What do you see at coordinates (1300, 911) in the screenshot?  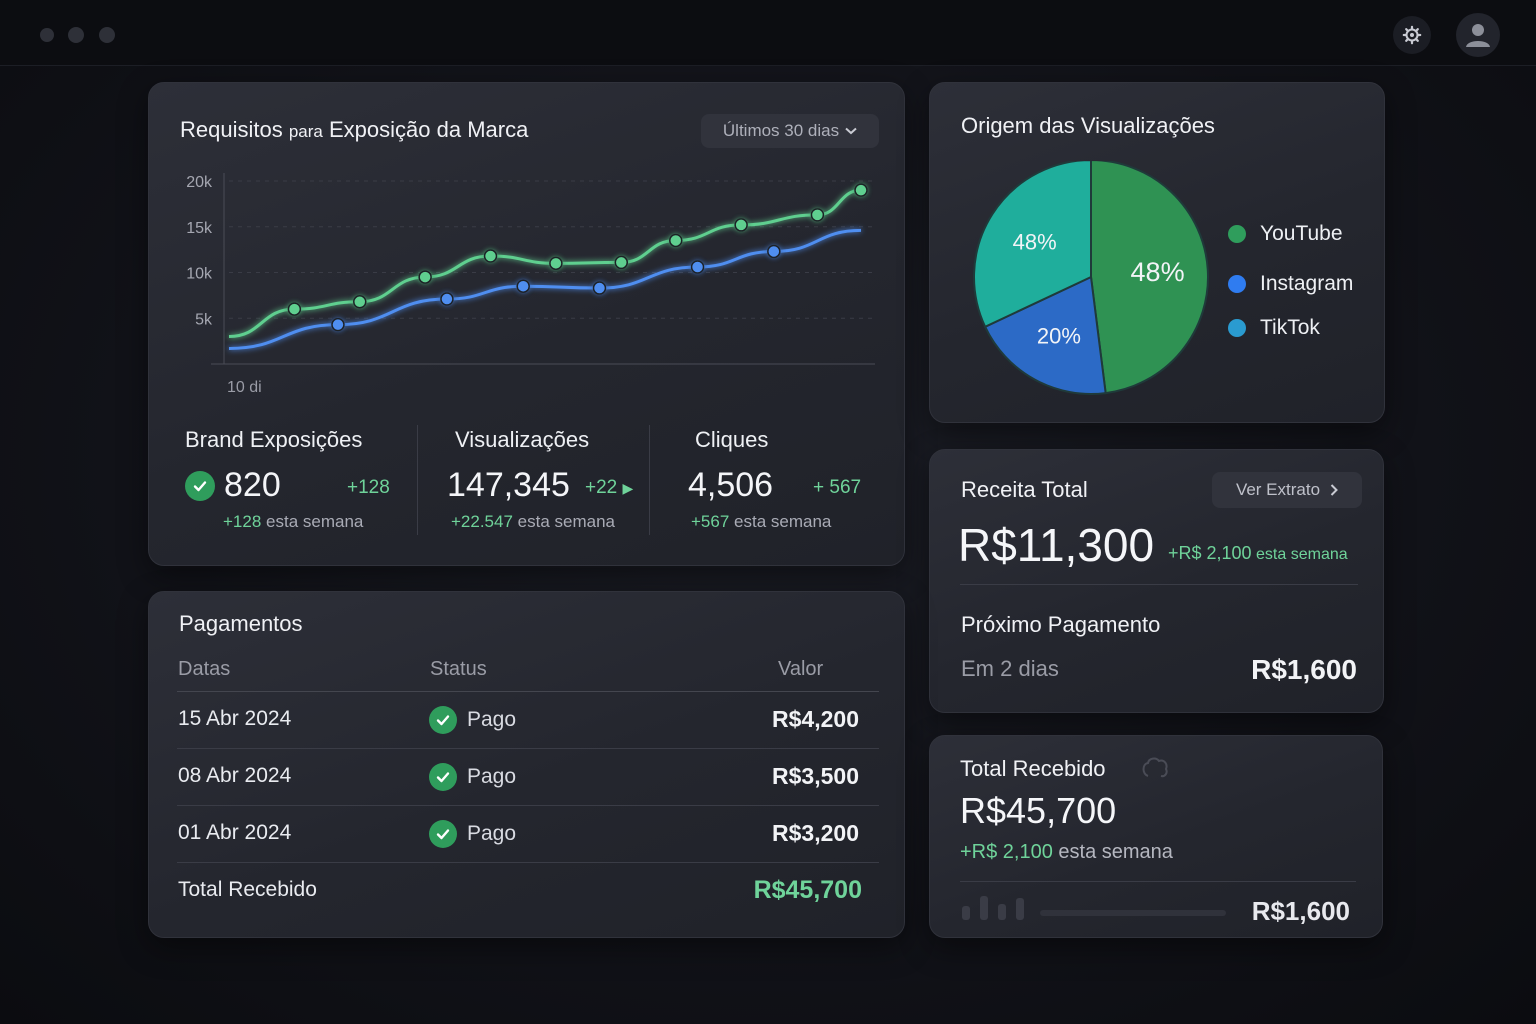 I see `total-received-footer-amount: R$1,600` at bounding box center [1300, 911].